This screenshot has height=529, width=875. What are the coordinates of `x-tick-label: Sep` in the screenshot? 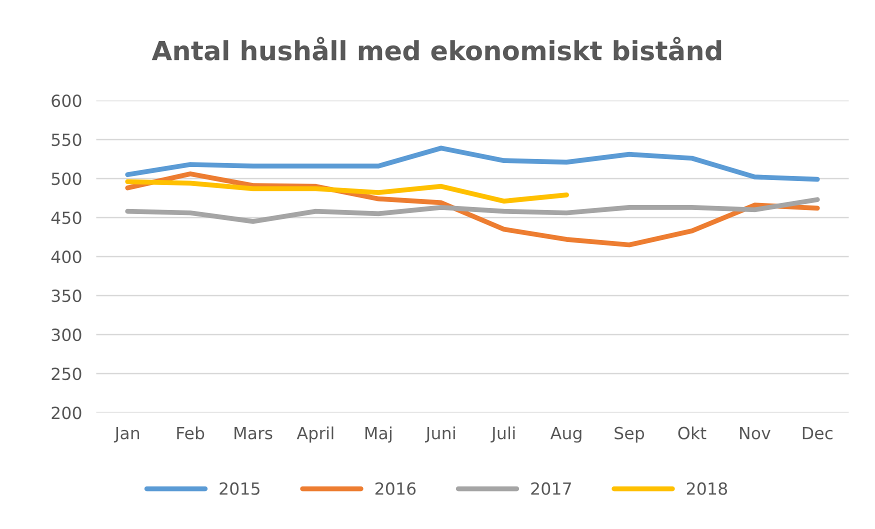 It's located at (629, 434).